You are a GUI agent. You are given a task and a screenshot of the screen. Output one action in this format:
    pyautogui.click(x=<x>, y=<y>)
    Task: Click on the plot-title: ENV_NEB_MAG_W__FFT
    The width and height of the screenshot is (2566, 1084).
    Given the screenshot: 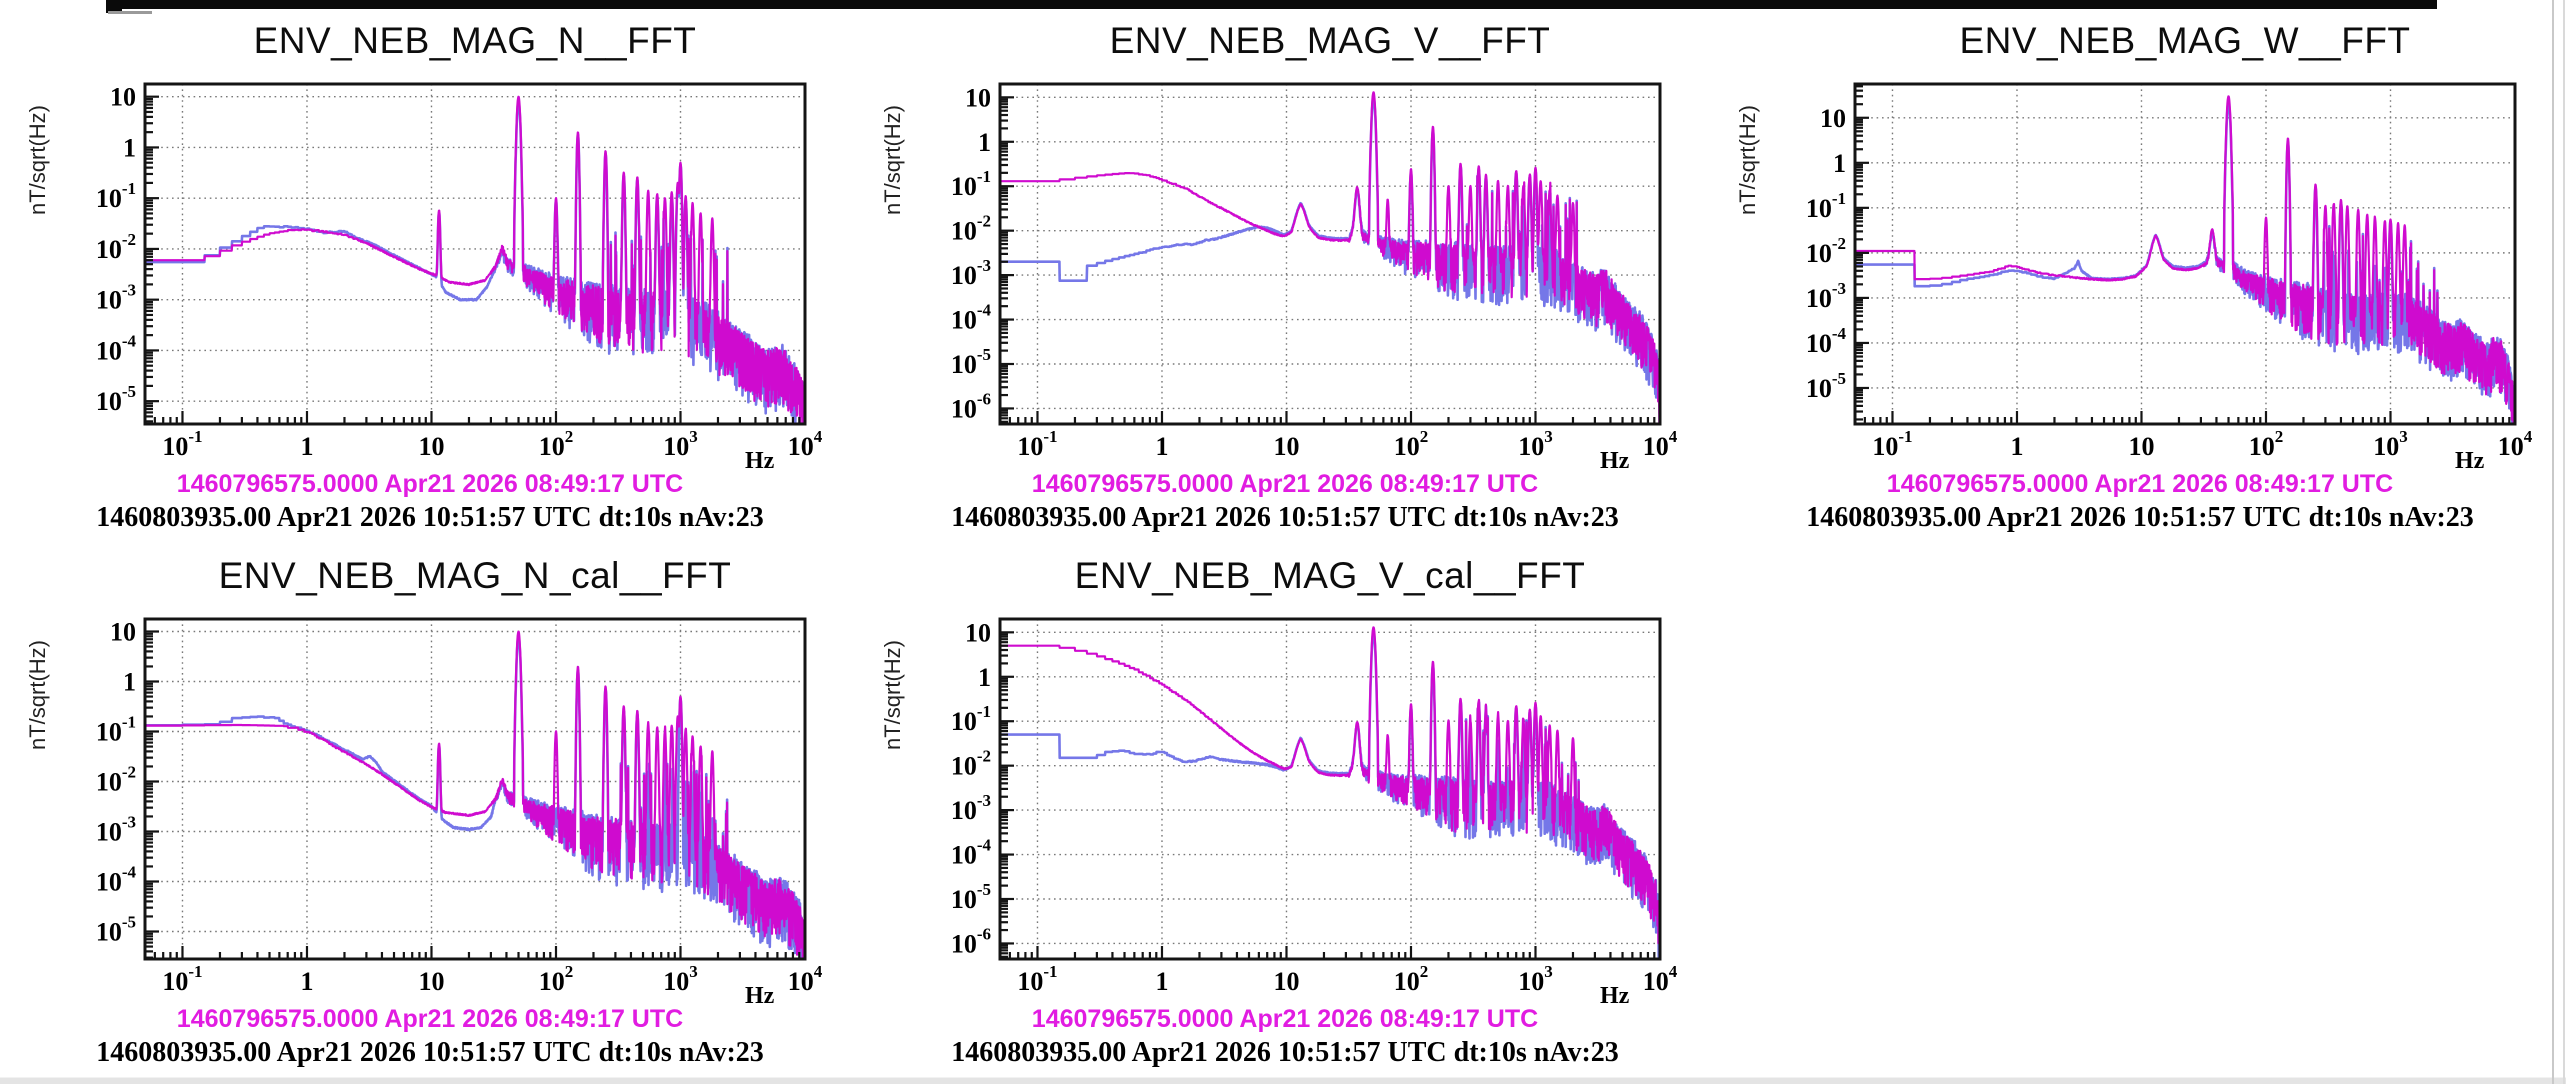 What is the action you would take?
    pyautogui.click(x=2185, y=40)
    